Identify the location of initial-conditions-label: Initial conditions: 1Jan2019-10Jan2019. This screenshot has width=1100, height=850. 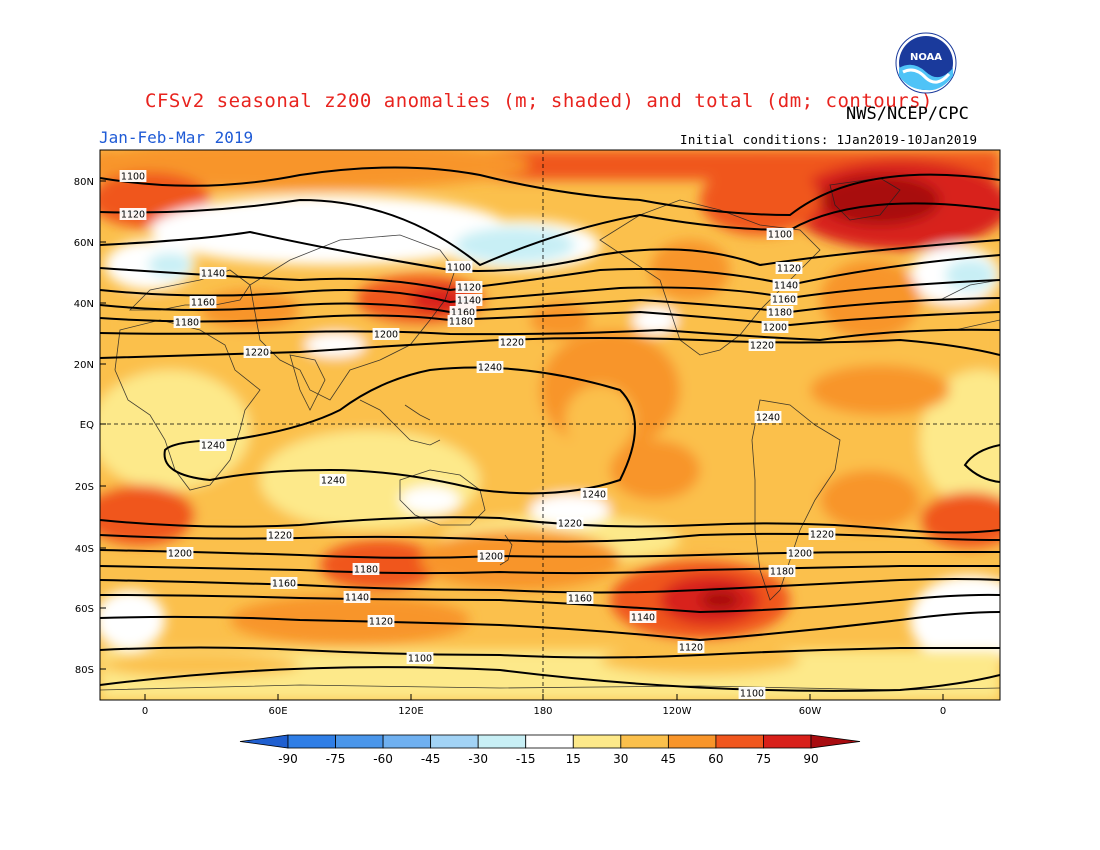
(829, 139).